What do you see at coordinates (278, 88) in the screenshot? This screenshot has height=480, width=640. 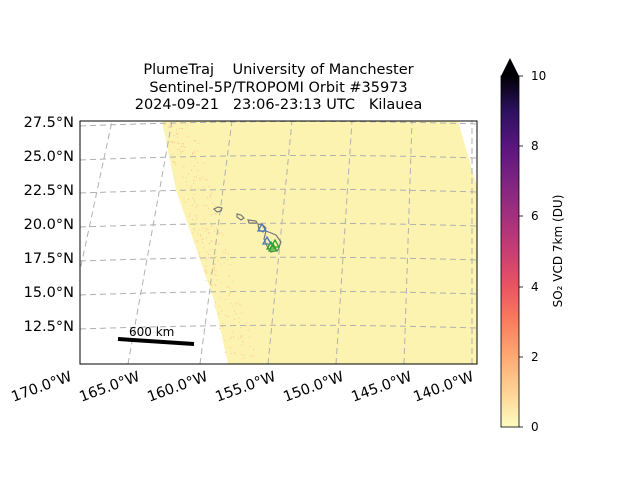 I see `map-title-line-2: Sentinel-5P/TROPOMI Orbit #35973` at bounding box center [278, 88].